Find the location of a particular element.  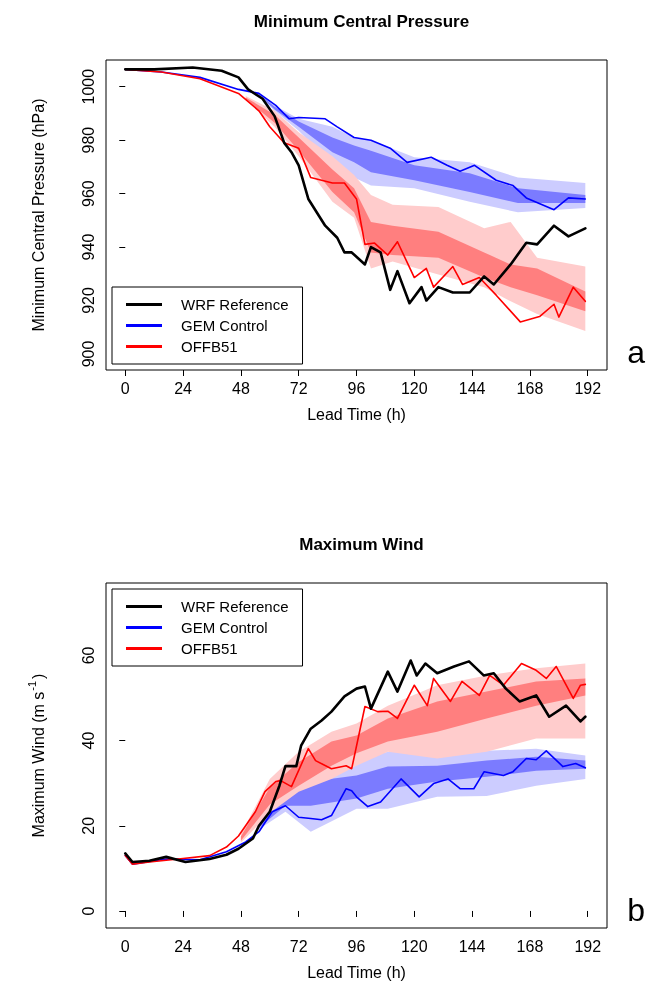

y-tick-label: 940 is located at coordinates (88, 247).